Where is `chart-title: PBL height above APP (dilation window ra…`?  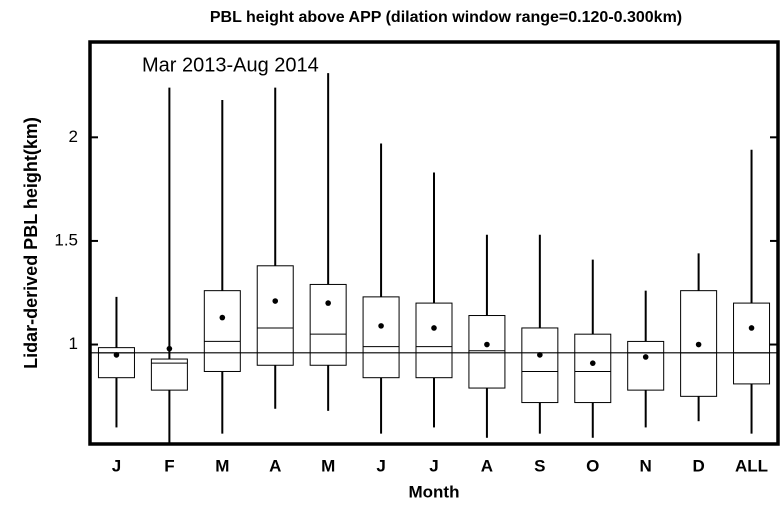
chart-title: PBL height above APP (dilation window ra… is located at coordinates (446, 17).